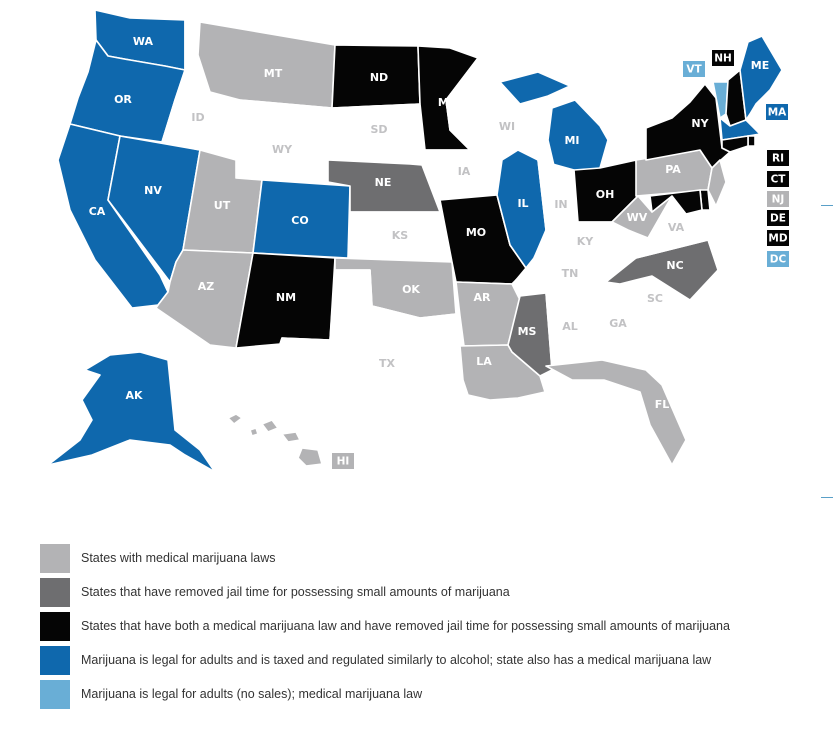 The image size is (833, 736). What do you see at coordinates (379, 77) in the screenshot?
I see `state-label-nd: ND` at bounding box center [379, 77].